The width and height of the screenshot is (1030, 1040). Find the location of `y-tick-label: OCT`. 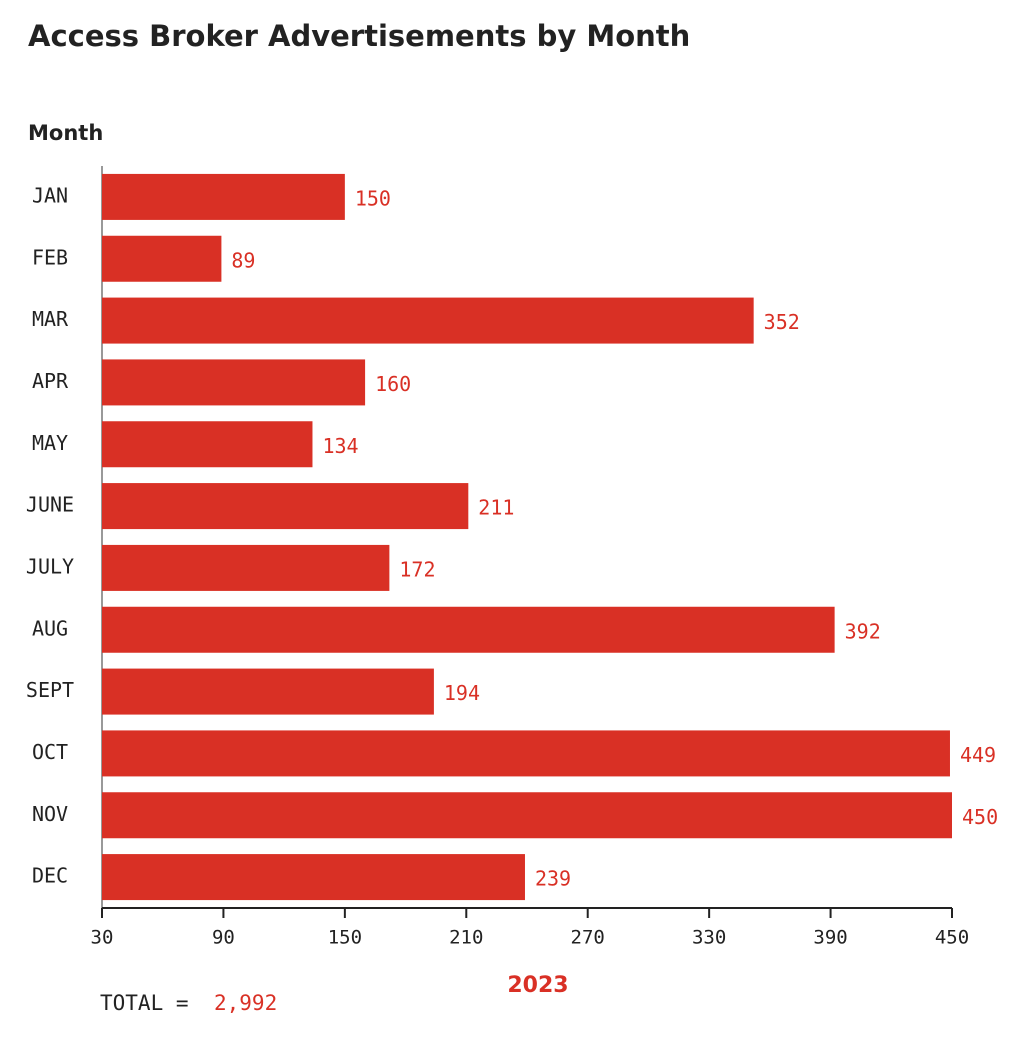

y-tick-label: OCT is located at coordinates (50, 752).